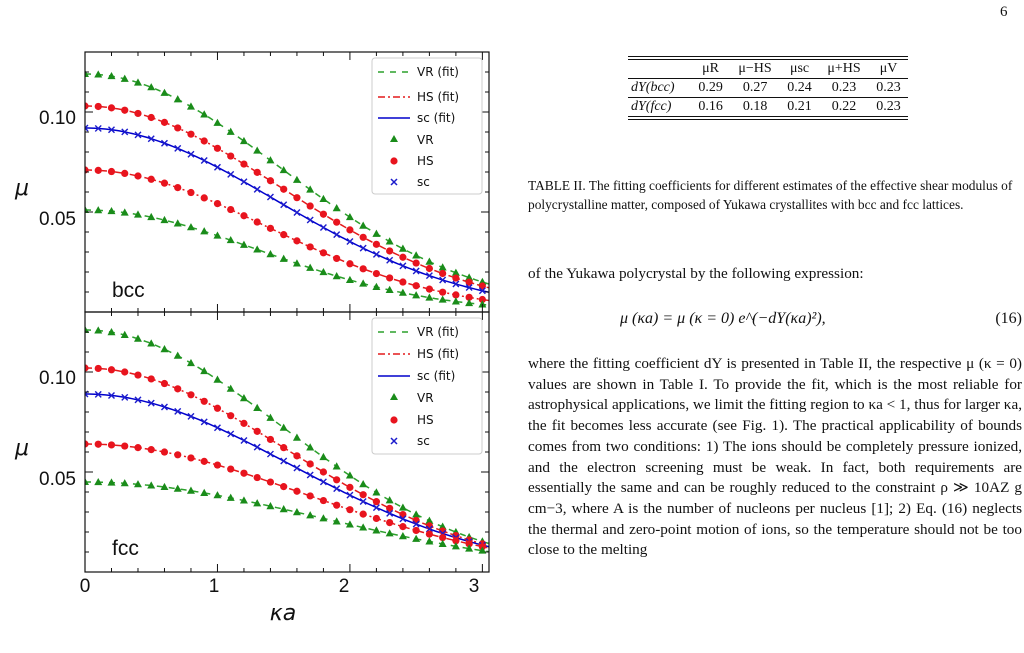 The width and height of the screenshot is (1024, 653). Describe the element at coordinates (21, 188) in the screenshot. I see `y-axis-title-bcc: μ` at that location.